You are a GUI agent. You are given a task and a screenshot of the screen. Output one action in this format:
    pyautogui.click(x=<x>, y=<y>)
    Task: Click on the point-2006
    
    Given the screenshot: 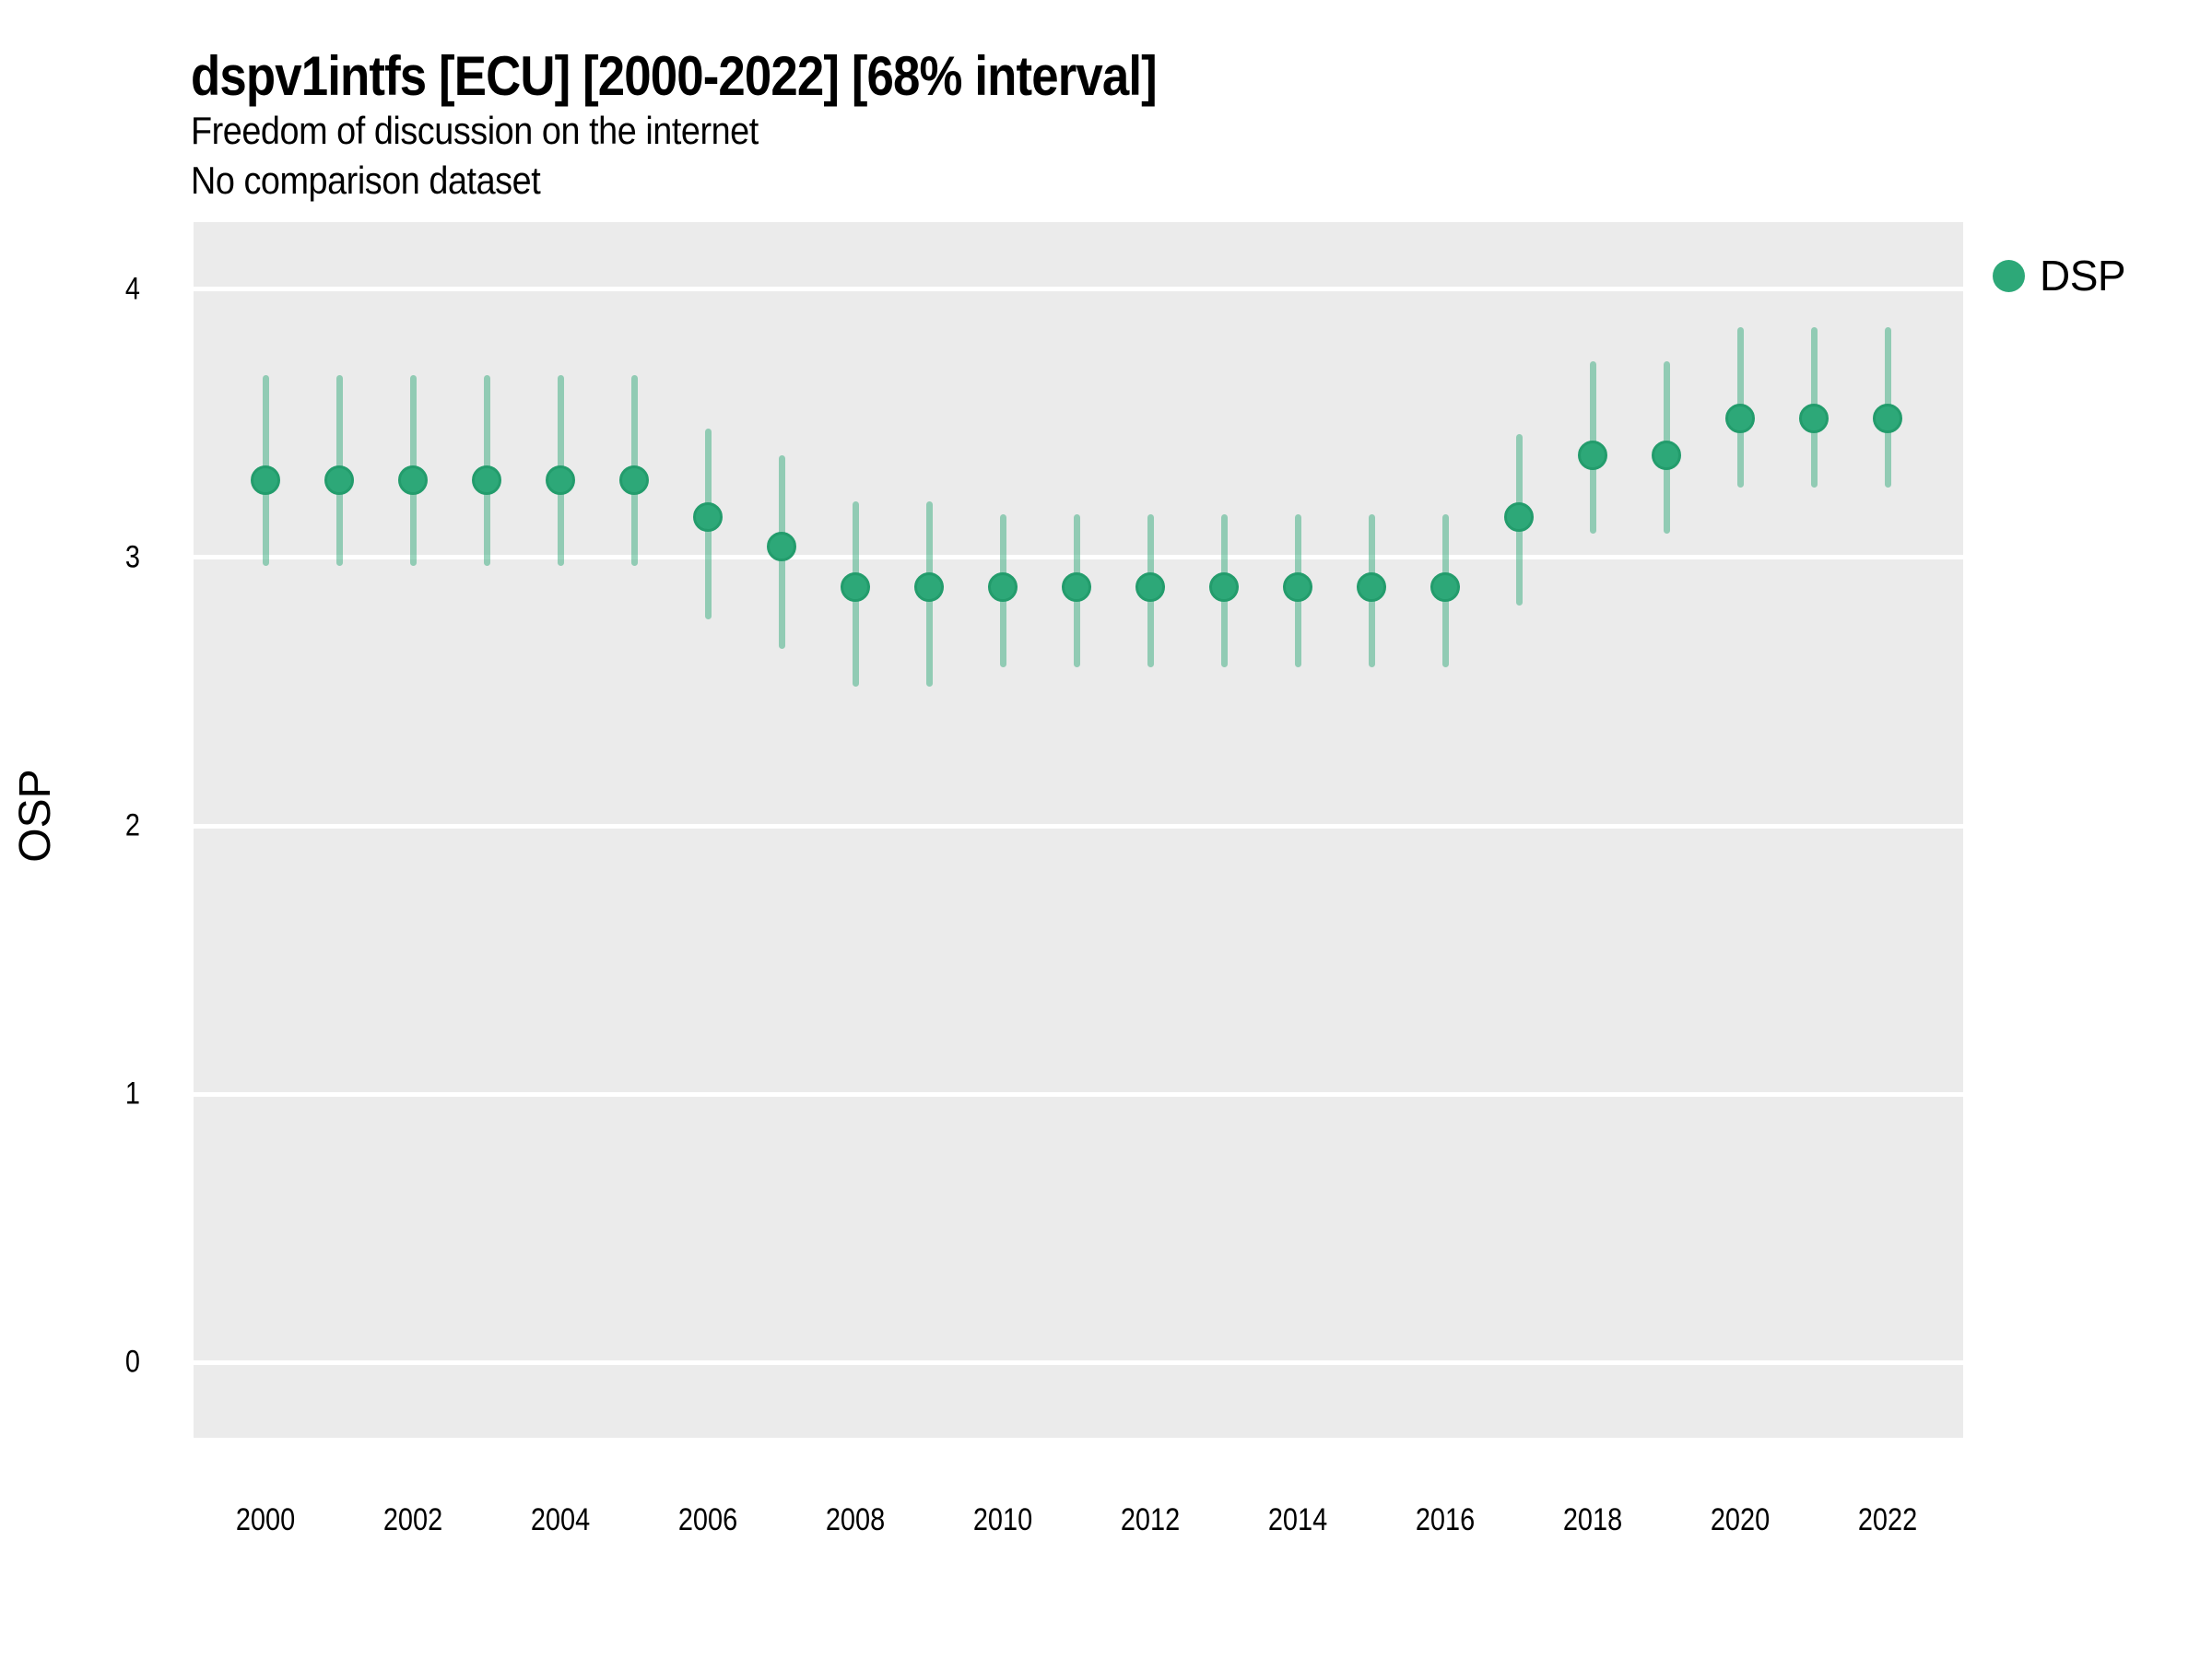 What is the action you would take?
    pyautogui.click(x=708, y=517)
    